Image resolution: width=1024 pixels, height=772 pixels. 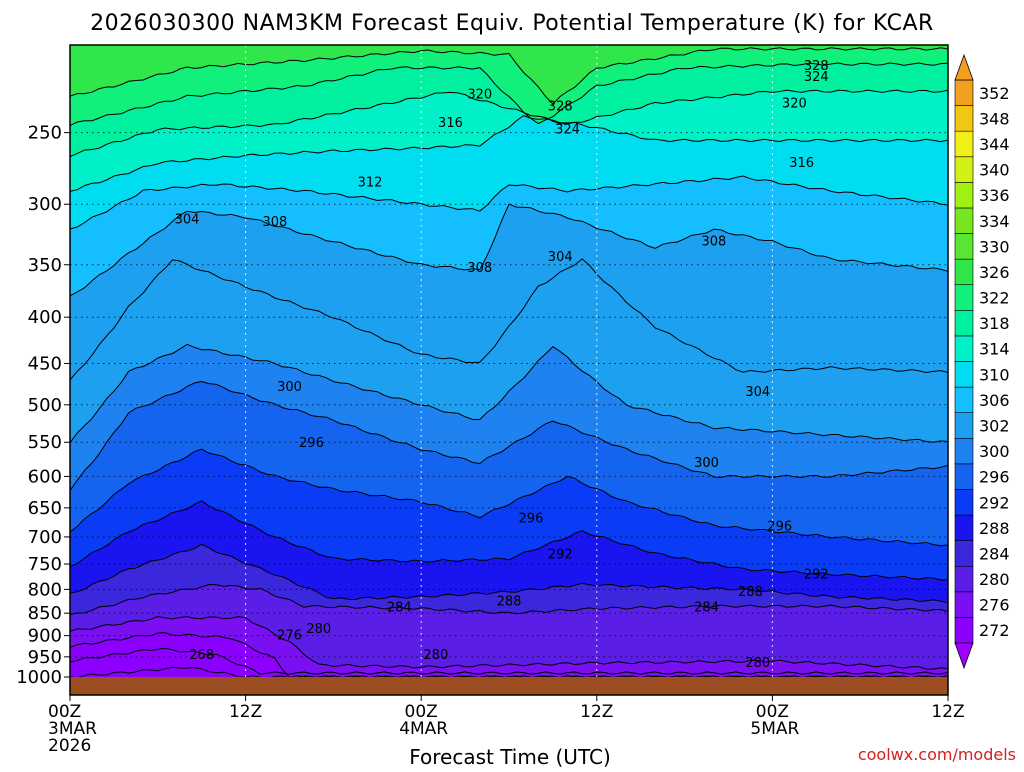 I want to click on colorbar-label: 288, so click(x=994, y=528).